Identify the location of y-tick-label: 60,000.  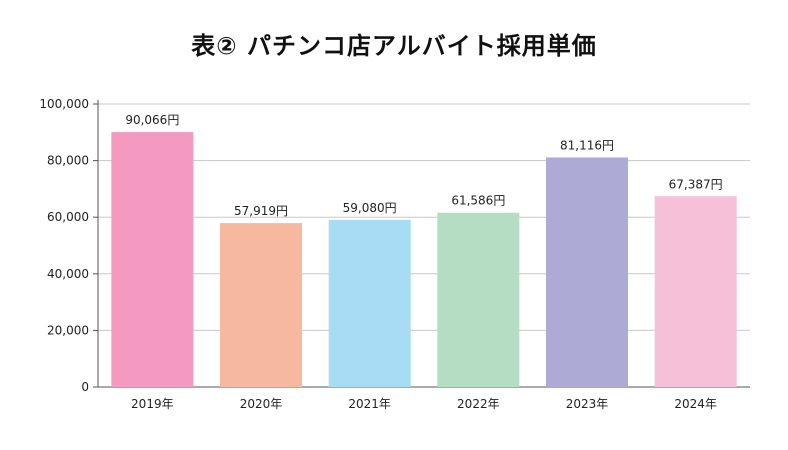
(68, 217).